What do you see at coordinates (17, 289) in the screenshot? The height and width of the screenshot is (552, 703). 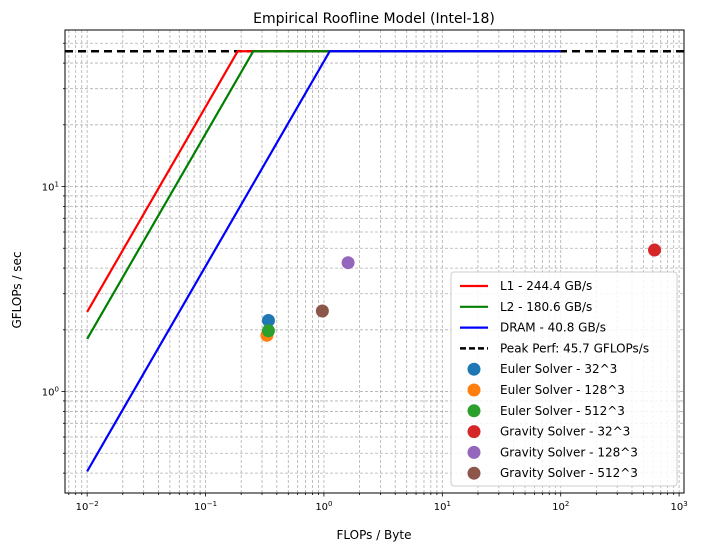 I see `y-axis-label: GFLOPs / sec` at bounding box center [17, 289].